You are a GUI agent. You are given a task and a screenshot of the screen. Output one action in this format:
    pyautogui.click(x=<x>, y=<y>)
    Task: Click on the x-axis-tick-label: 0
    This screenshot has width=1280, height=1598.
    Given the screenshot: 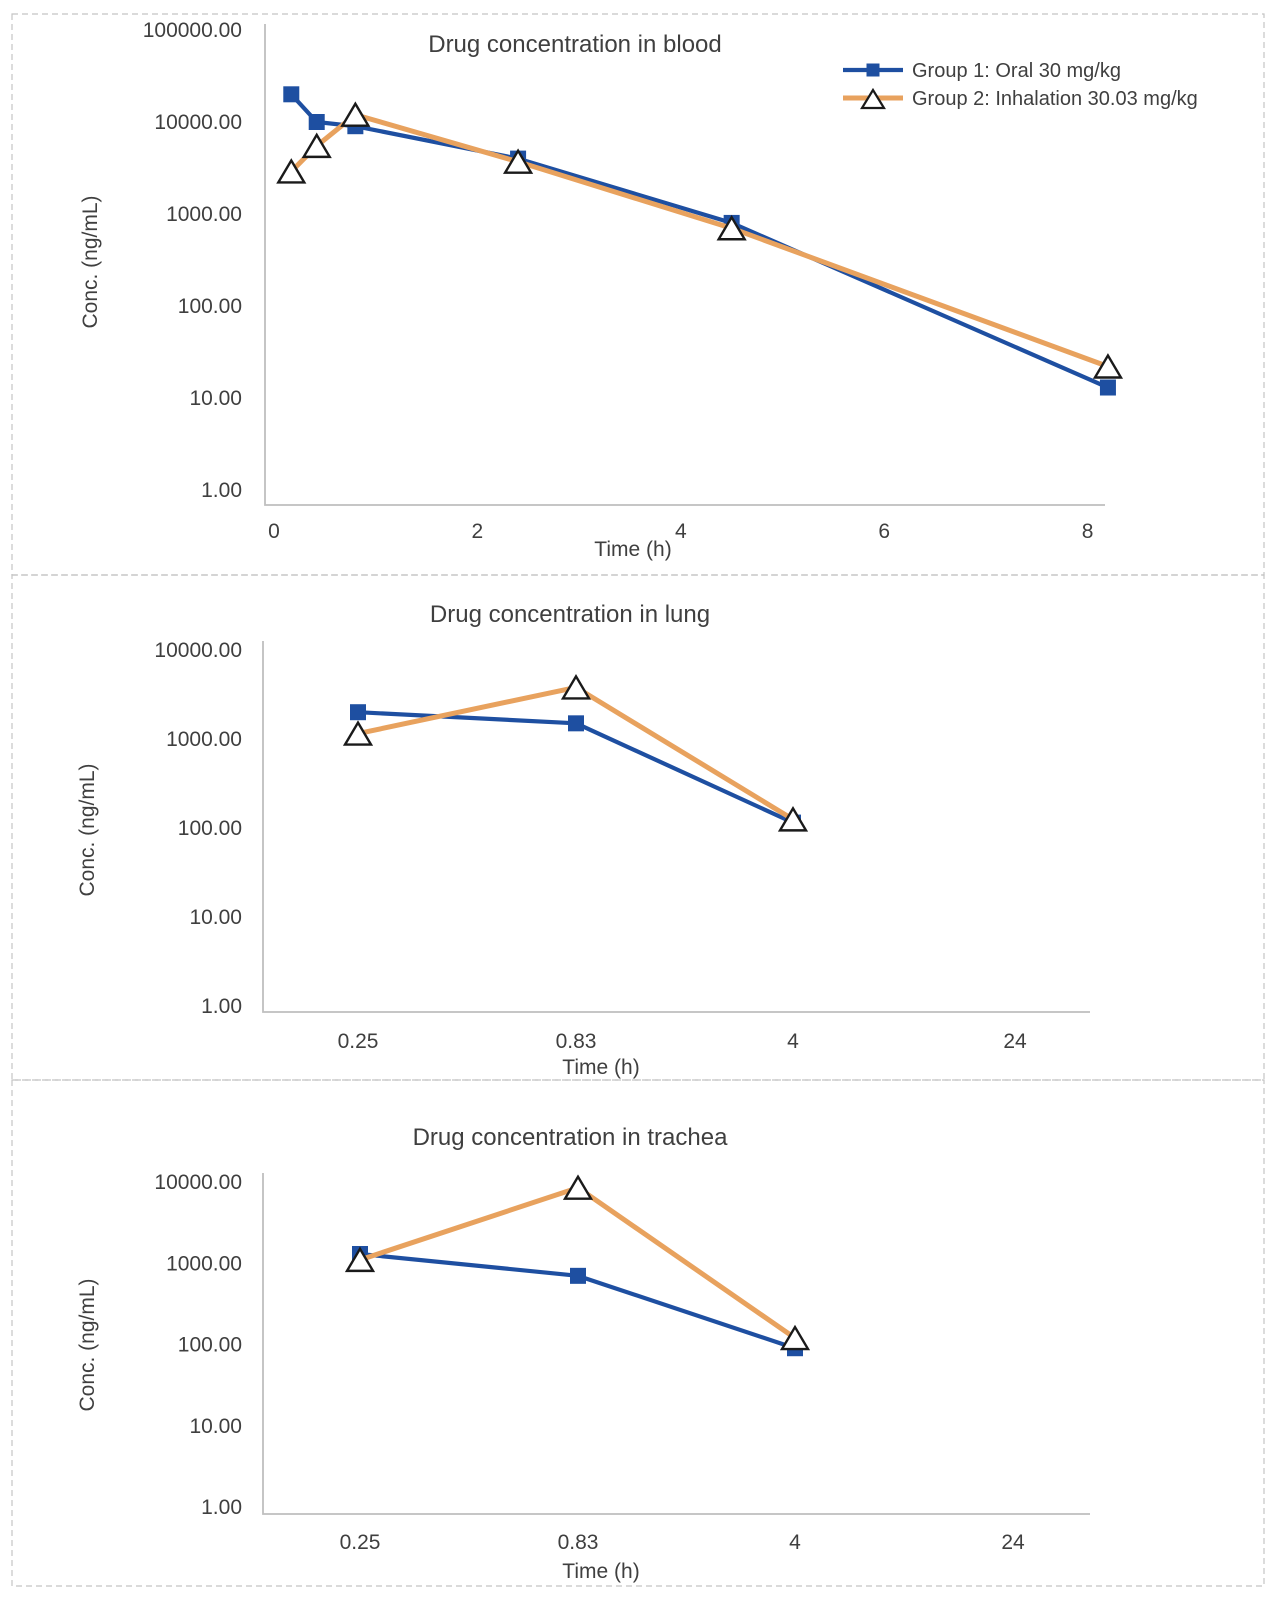 What is the action you would take?
    pyautogui.click(x=274, y=531)
    